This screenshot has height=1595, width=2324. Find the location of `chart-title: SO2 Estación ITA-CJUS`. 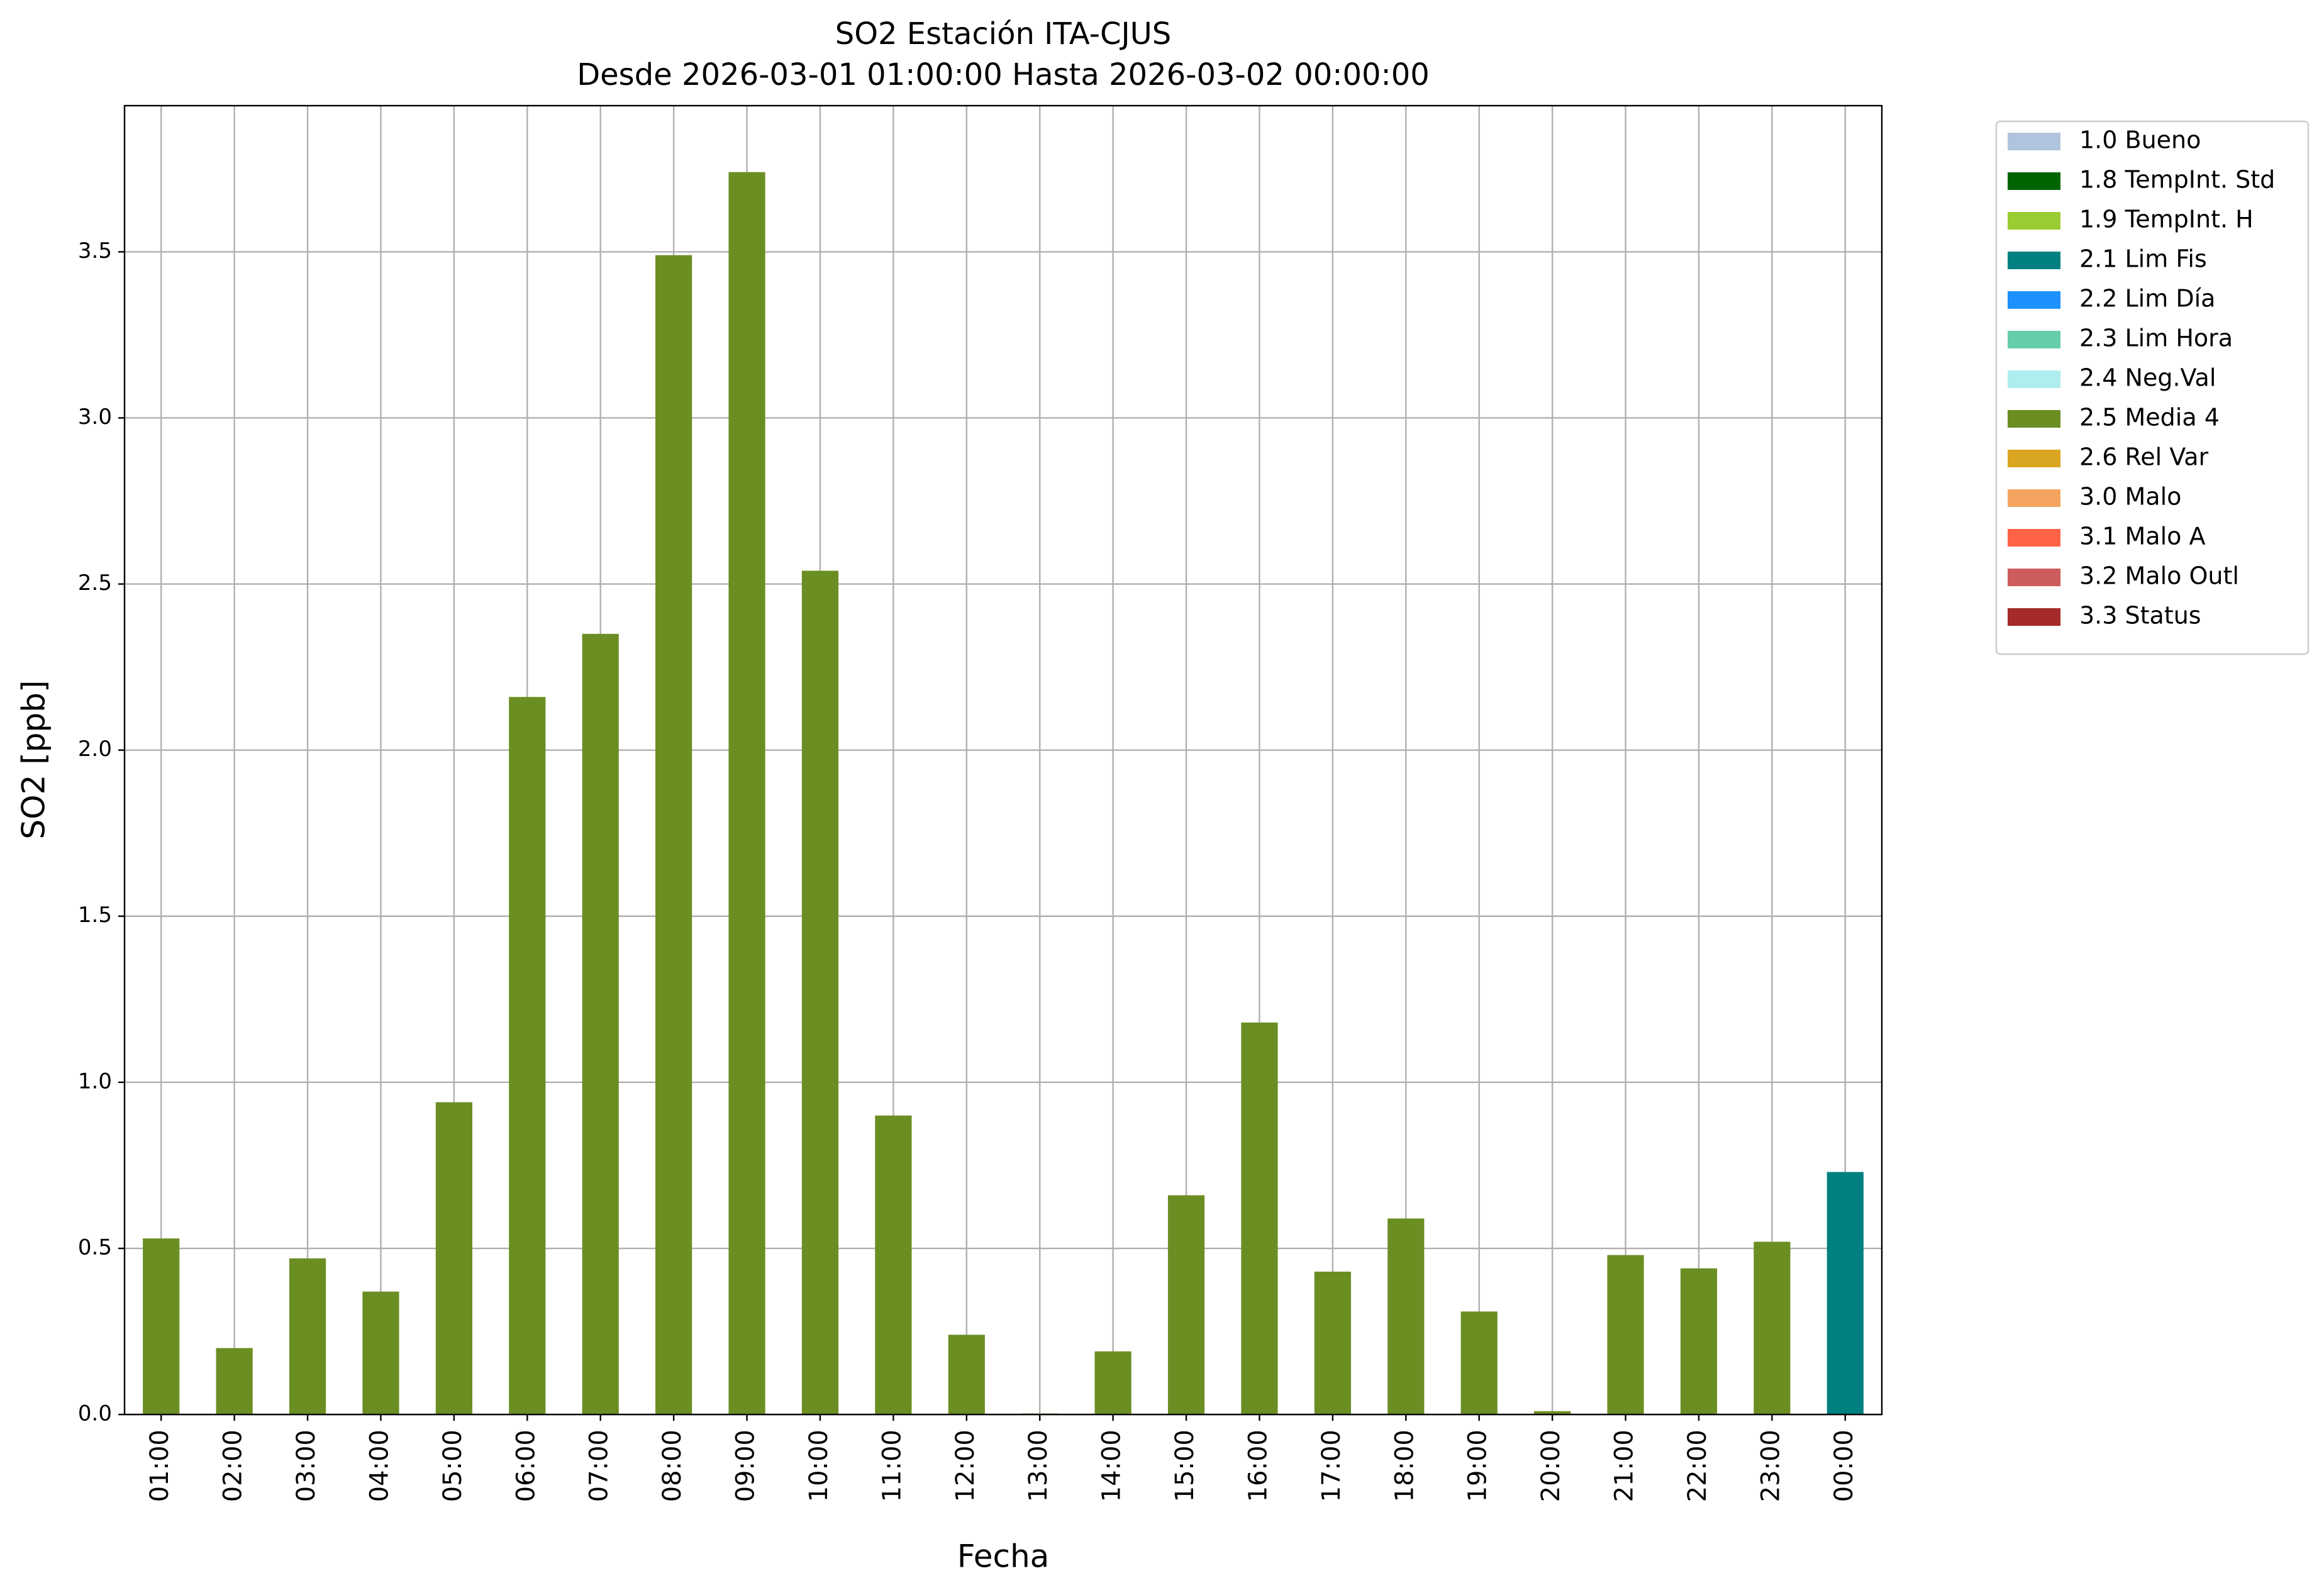

chart-title: SO2 Estación ITA-CJUS is located at coordinates (1003, 34).